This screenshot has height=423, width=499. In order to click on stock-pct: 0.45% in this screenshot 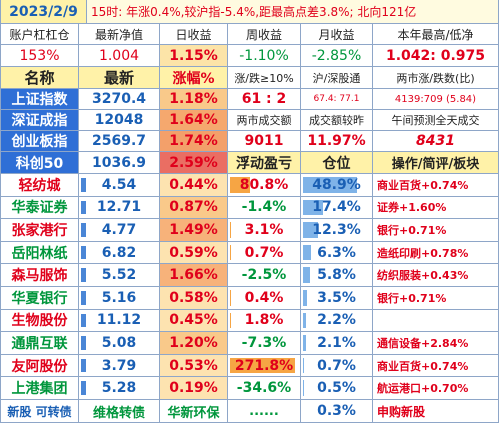, I will do `click(194, 321)`.